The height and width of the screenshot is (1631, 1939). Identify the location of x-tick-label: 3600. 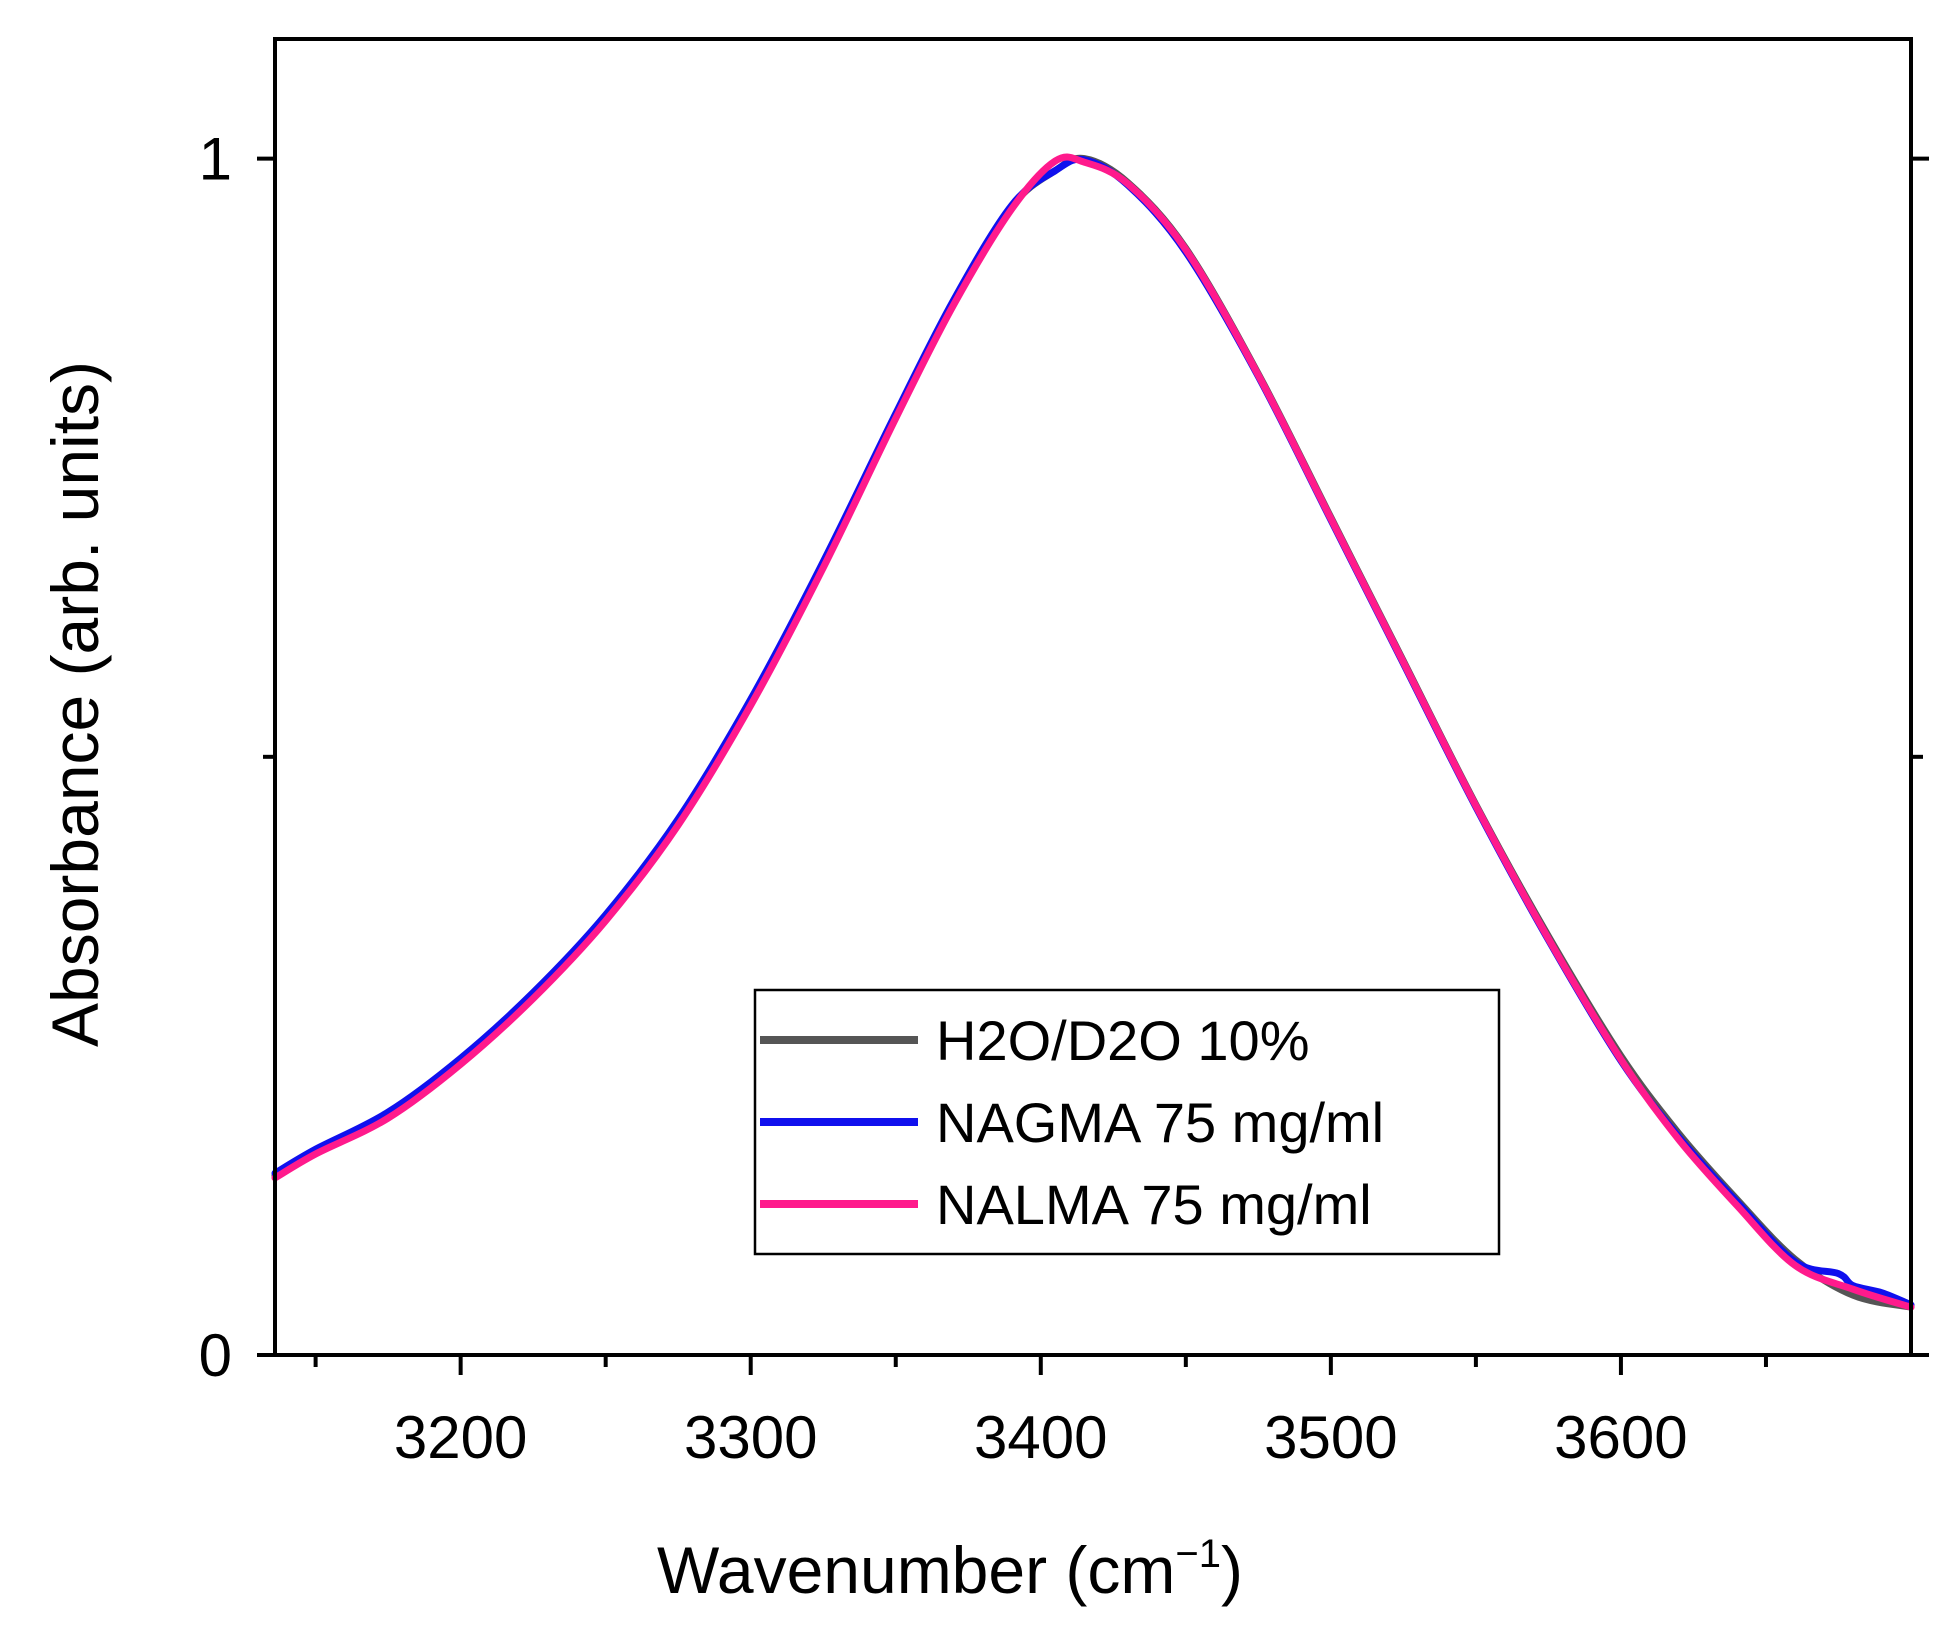
(1620, 1437).